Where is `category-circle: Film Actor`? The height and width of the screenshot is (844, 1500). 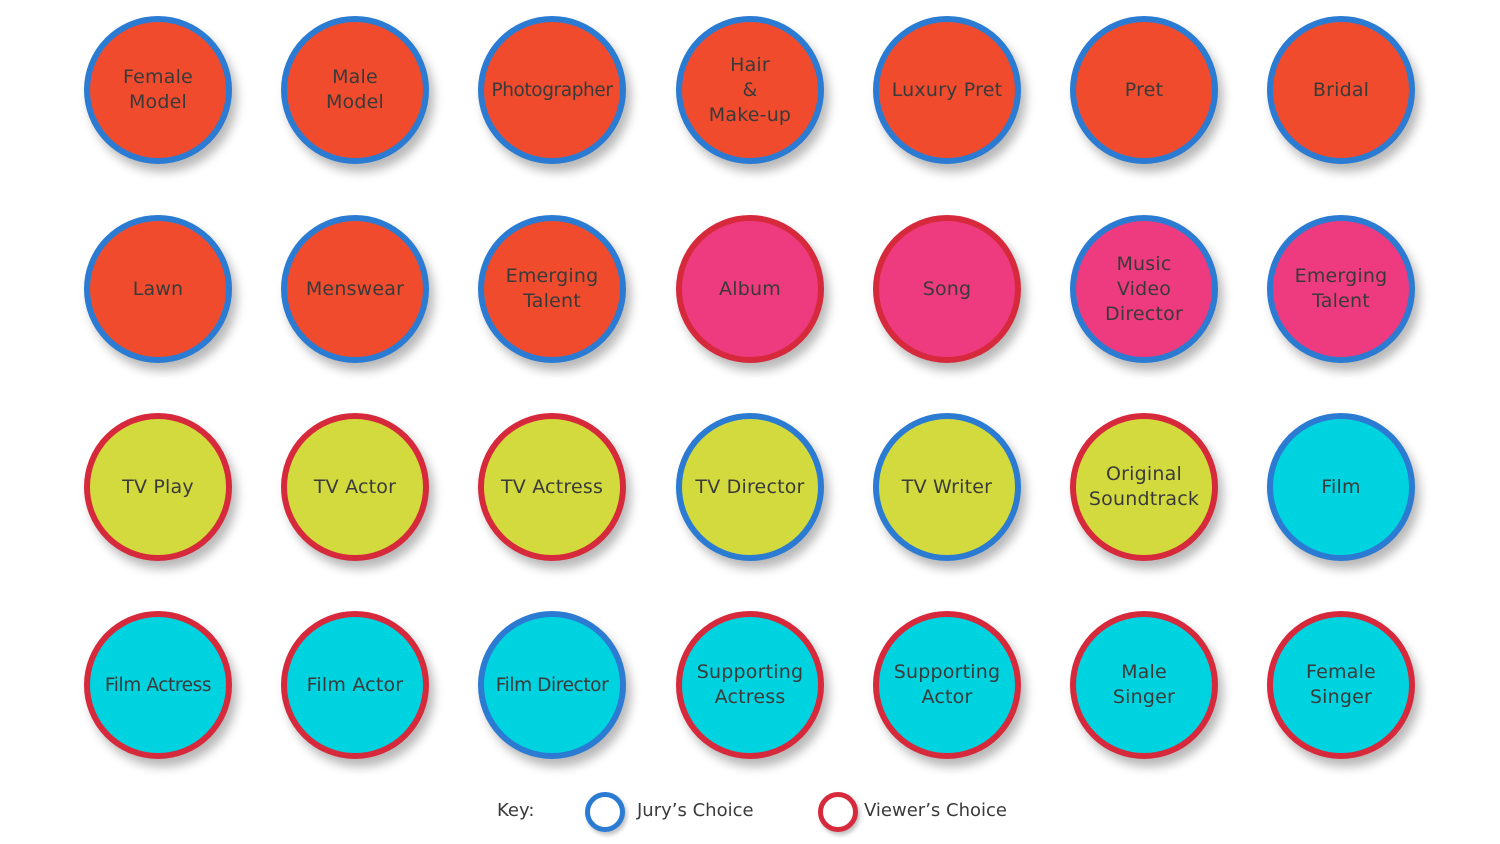 category-circle: Film Actor is located at coordinates (355, 685).